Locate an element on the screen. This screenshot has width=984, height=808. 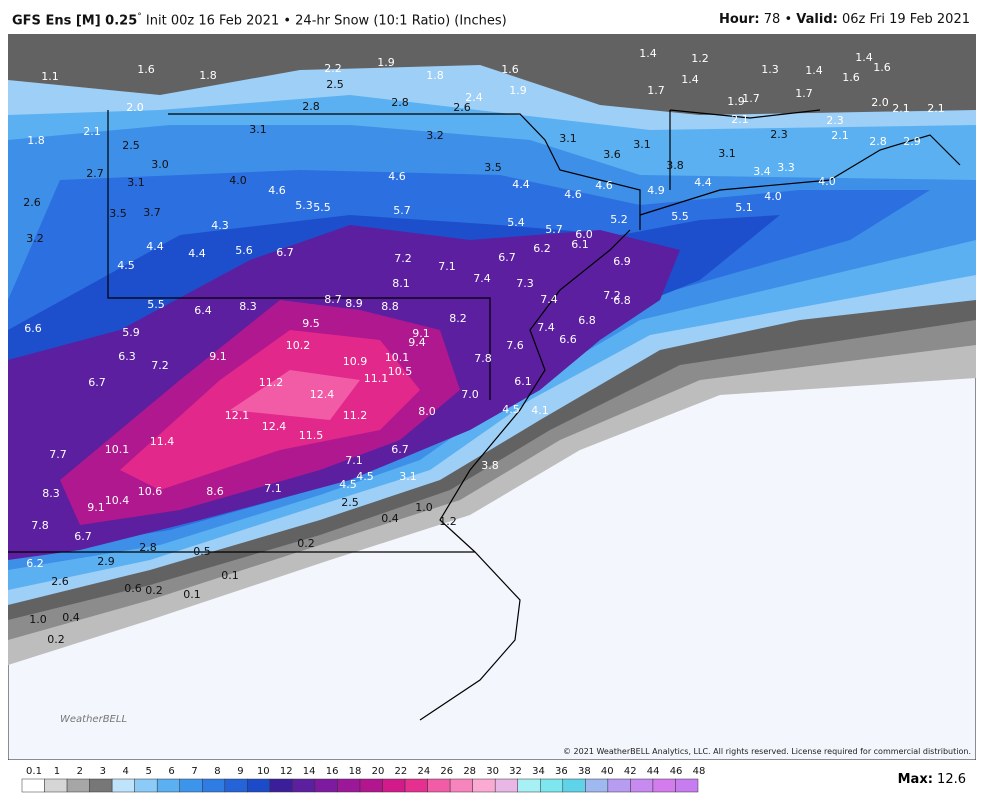
colorbar-tick-label: 40 is located at coordinates (607, 771).